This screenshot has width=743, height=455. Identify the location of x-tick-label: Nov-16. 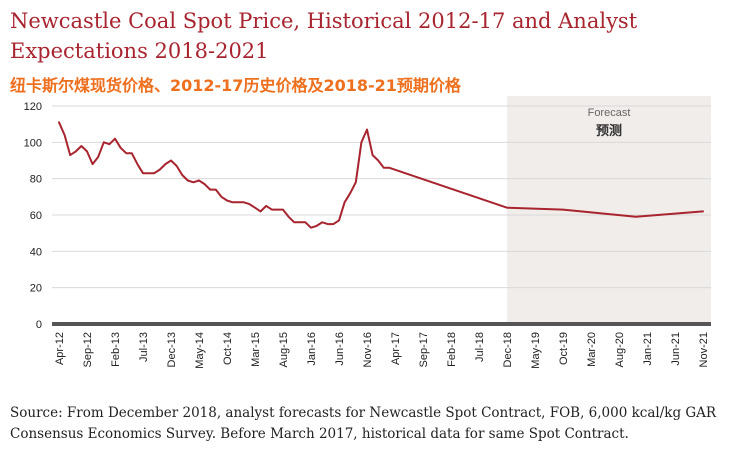
(368, 349).